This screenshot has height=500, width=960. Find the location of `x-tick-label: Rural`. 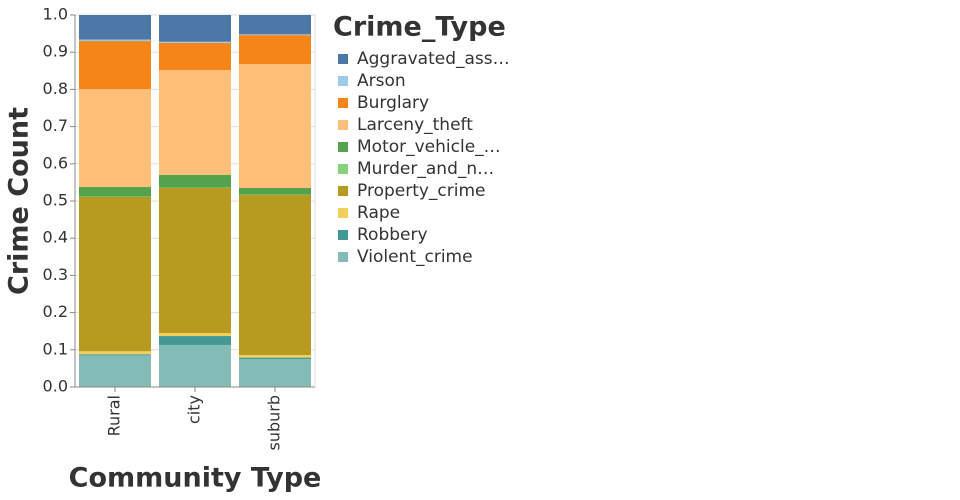

x-tick-label: Rural is located at coordinates (114, 415).